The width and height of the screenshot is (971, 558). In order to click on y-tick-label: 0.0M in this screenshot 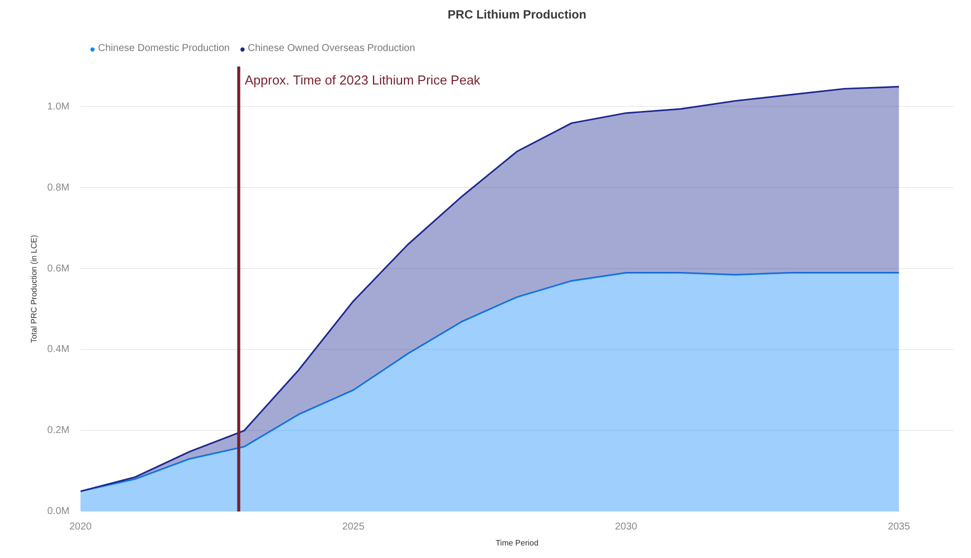, I will do `click(58, 511)`.